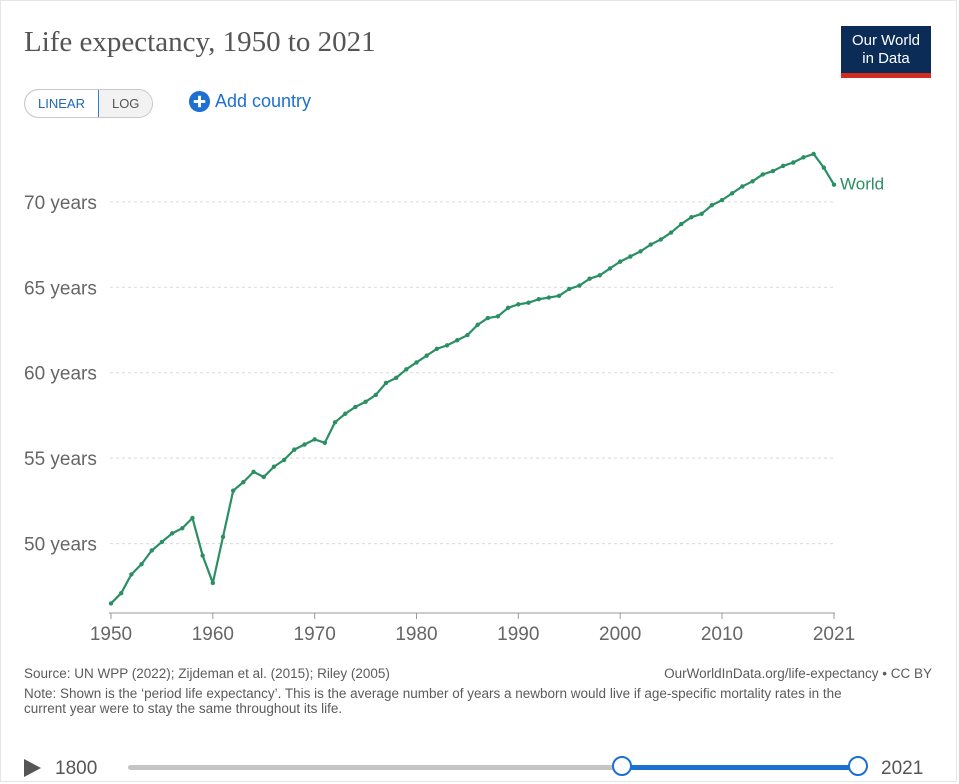  I want to click on timeline-end-label: 2021, so click(902, 768).